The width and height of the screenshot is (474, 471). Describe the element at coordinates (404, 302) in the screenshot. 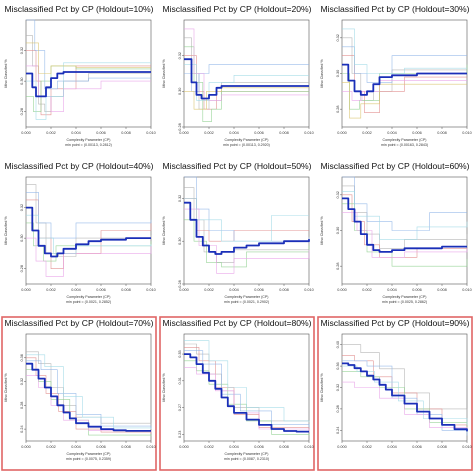

I see `min-point-note: min point = (0.0025, 0.2862)` at that location.